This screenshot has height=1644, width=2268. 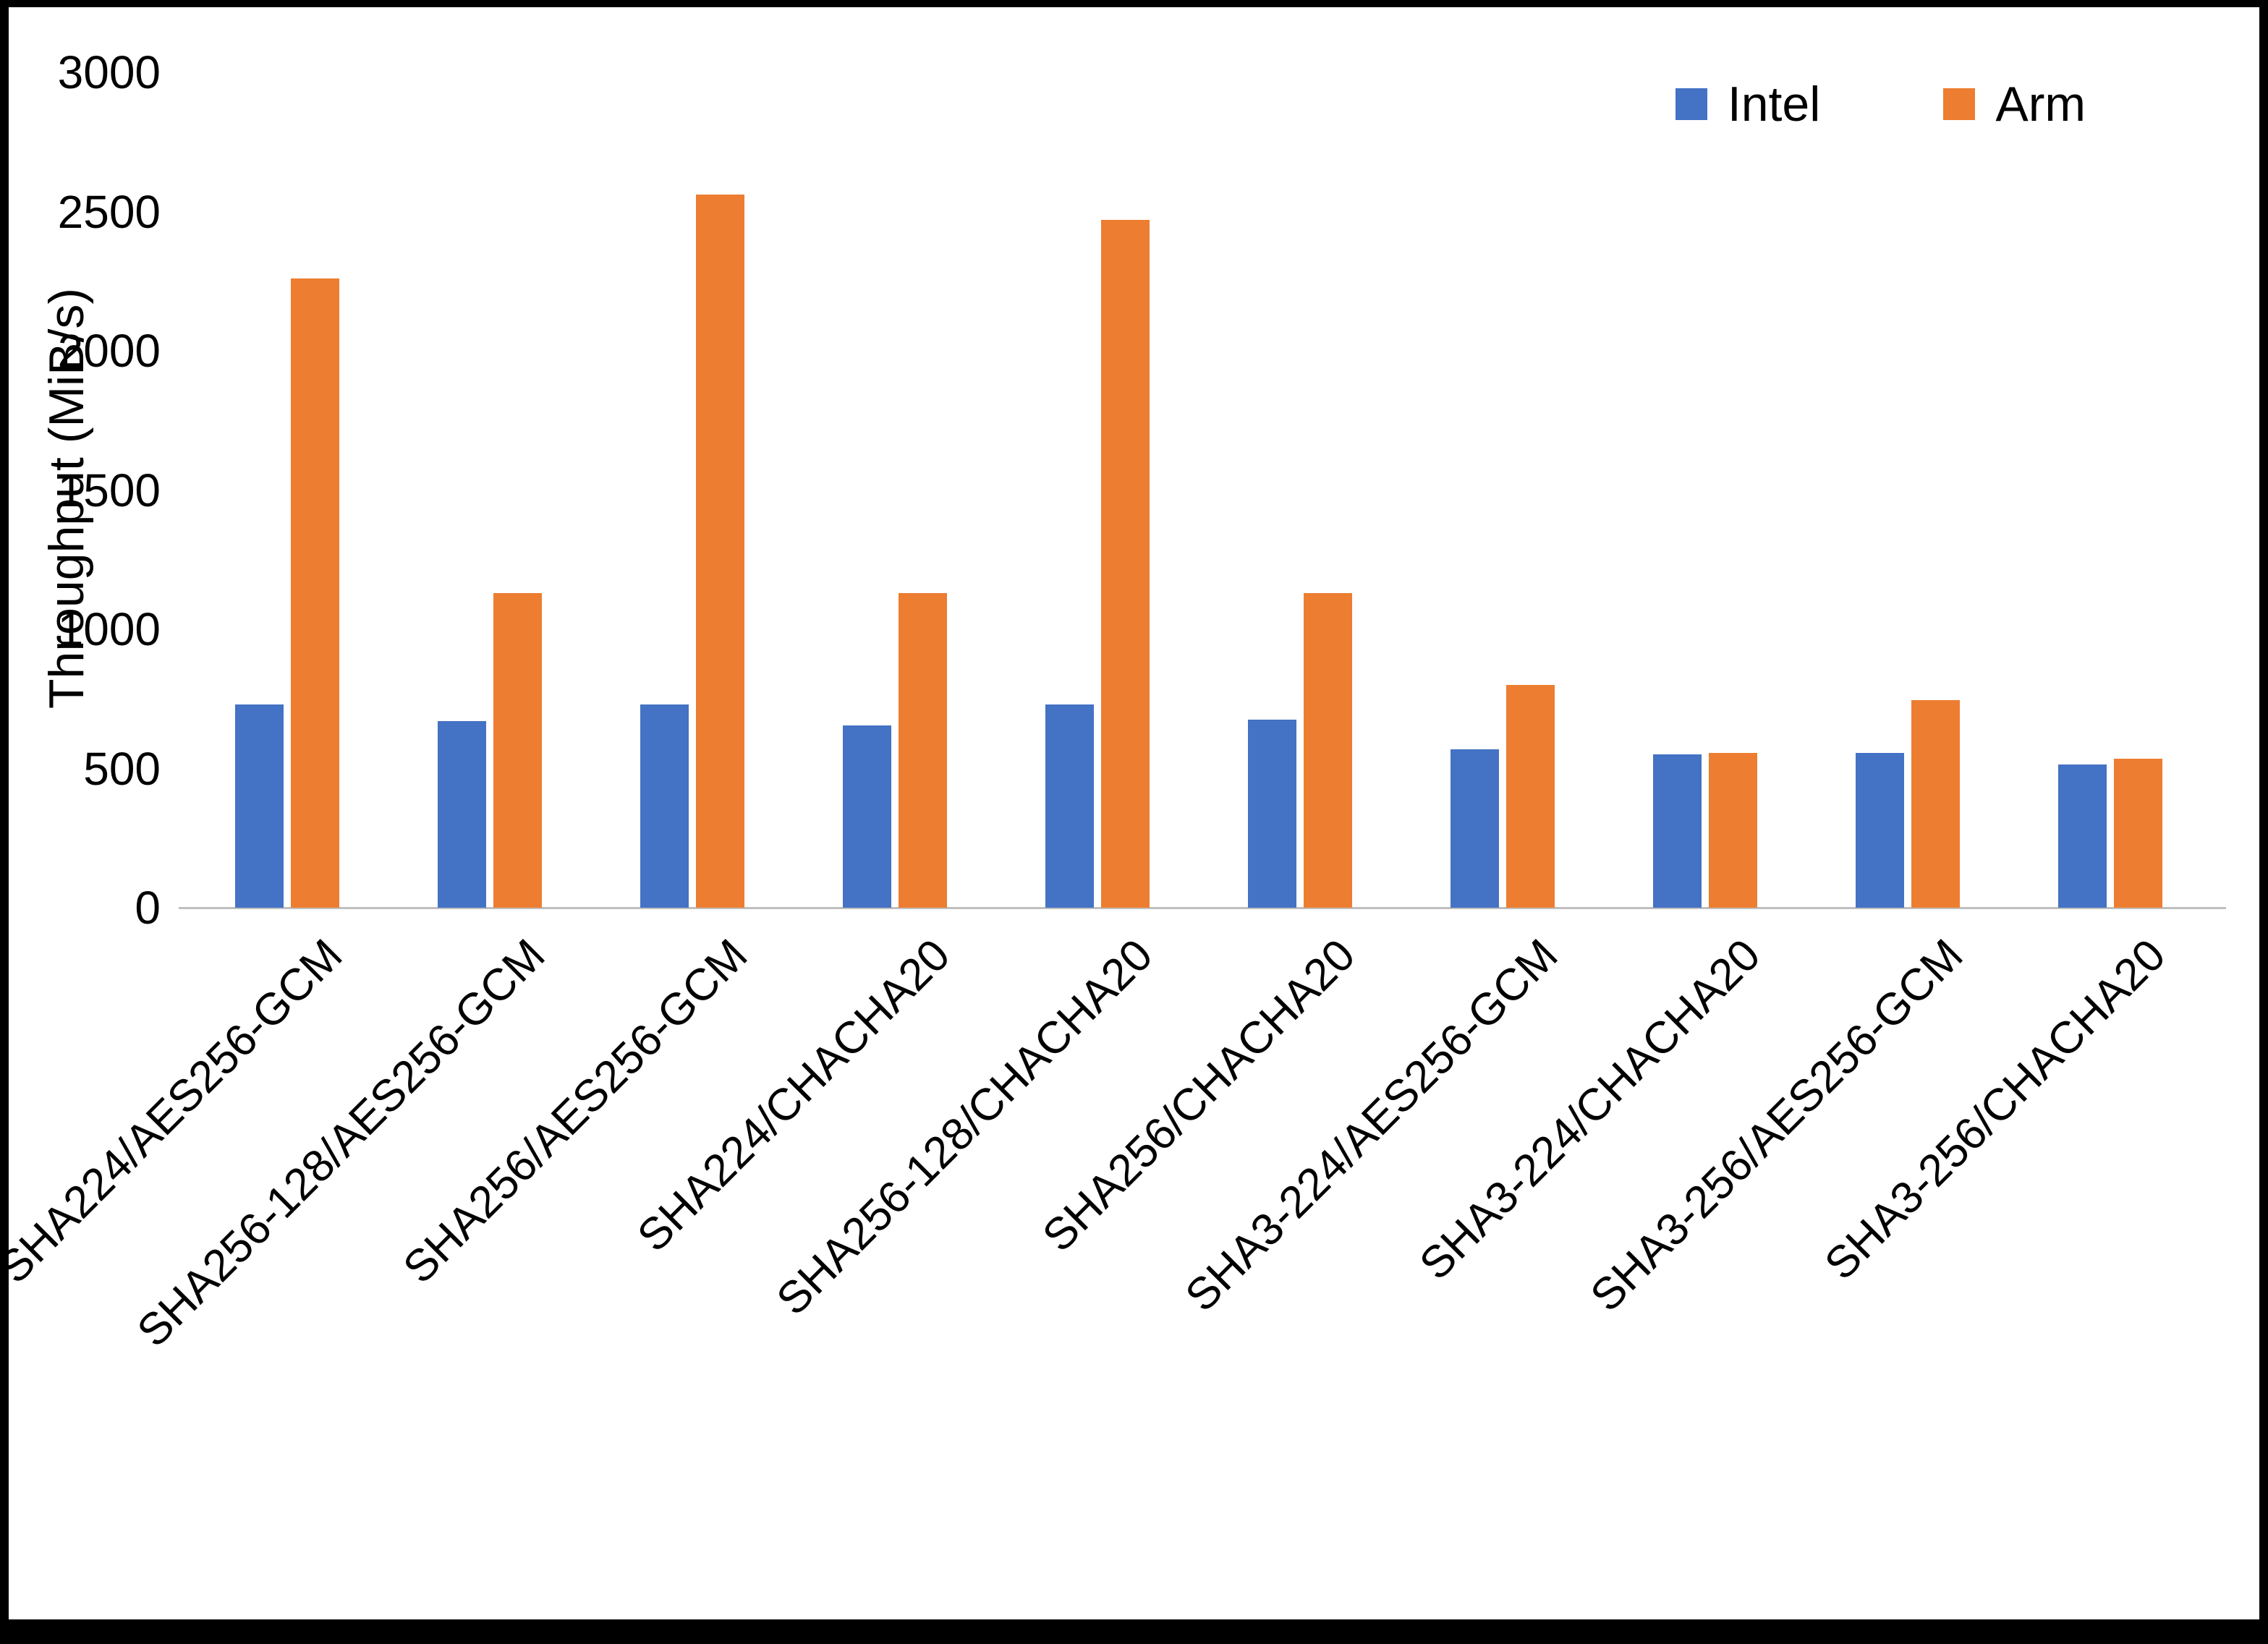 I want to click on y-tick-label: 500, so click(x=122, y=768).